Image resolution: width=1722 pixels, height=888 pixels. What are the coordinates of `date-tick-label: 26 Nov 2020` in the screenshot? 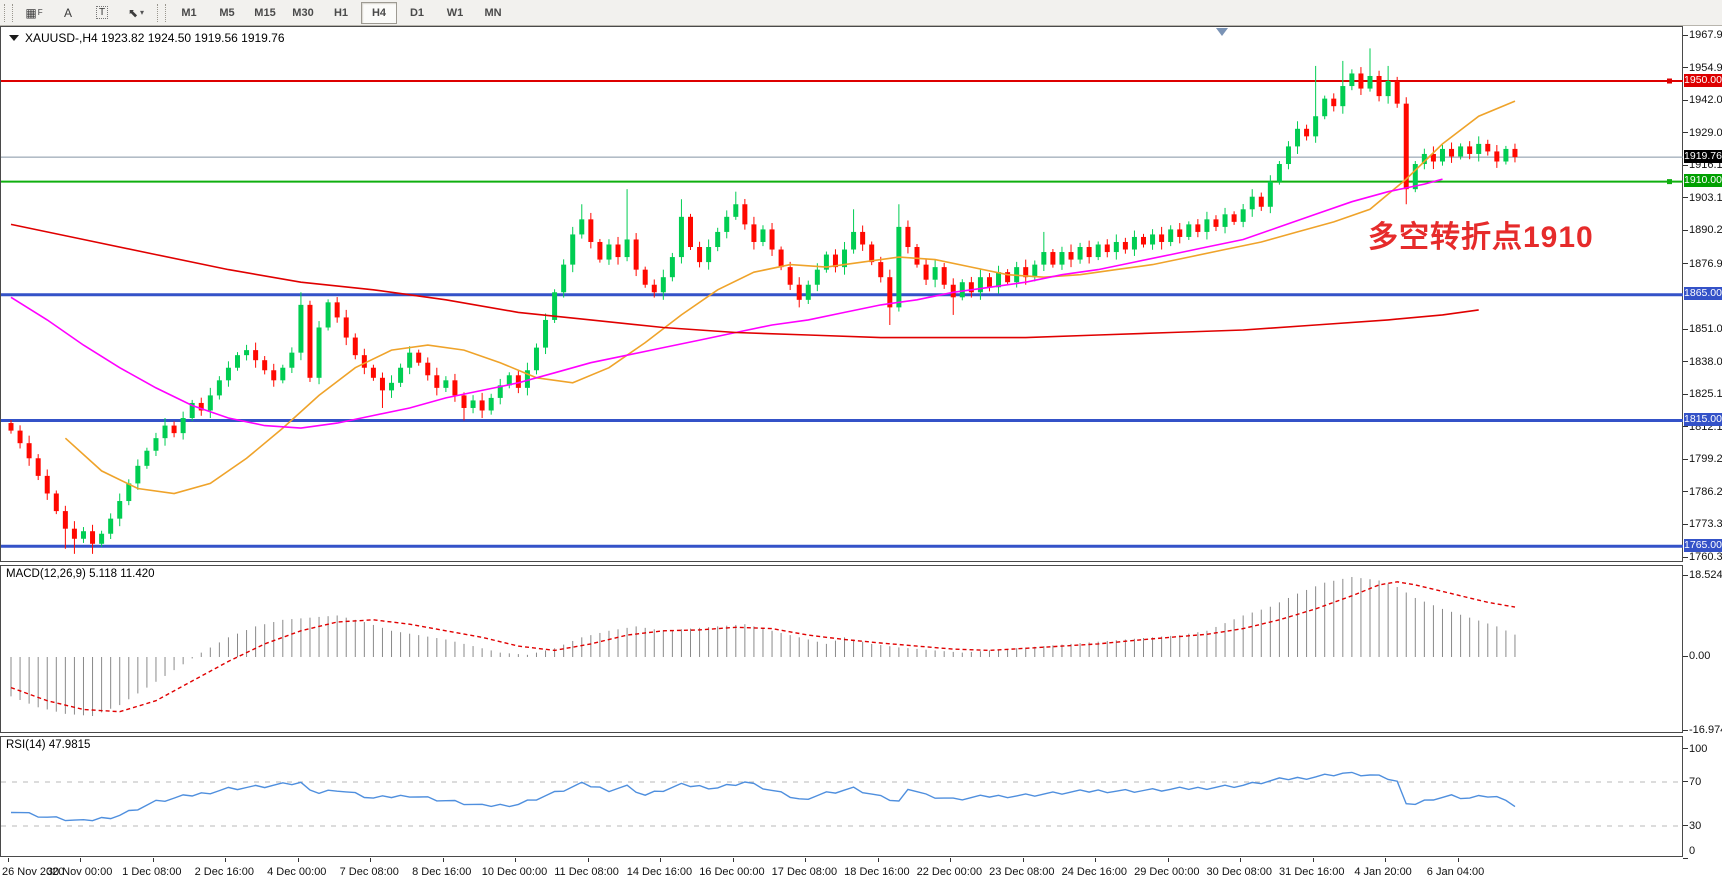 It's located at (33, 872).